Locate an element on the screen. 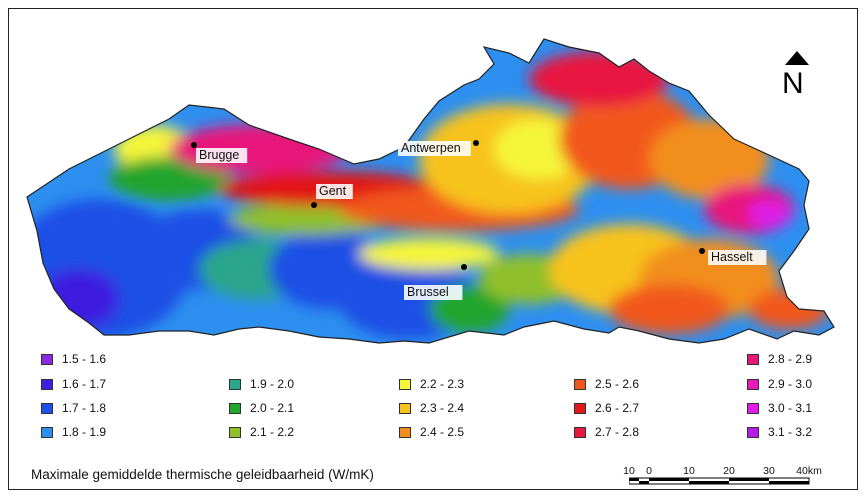 This screenshot has width=868, height=499. legend-item: 2.4 - 2.5 is located at coordinates (431, 432).